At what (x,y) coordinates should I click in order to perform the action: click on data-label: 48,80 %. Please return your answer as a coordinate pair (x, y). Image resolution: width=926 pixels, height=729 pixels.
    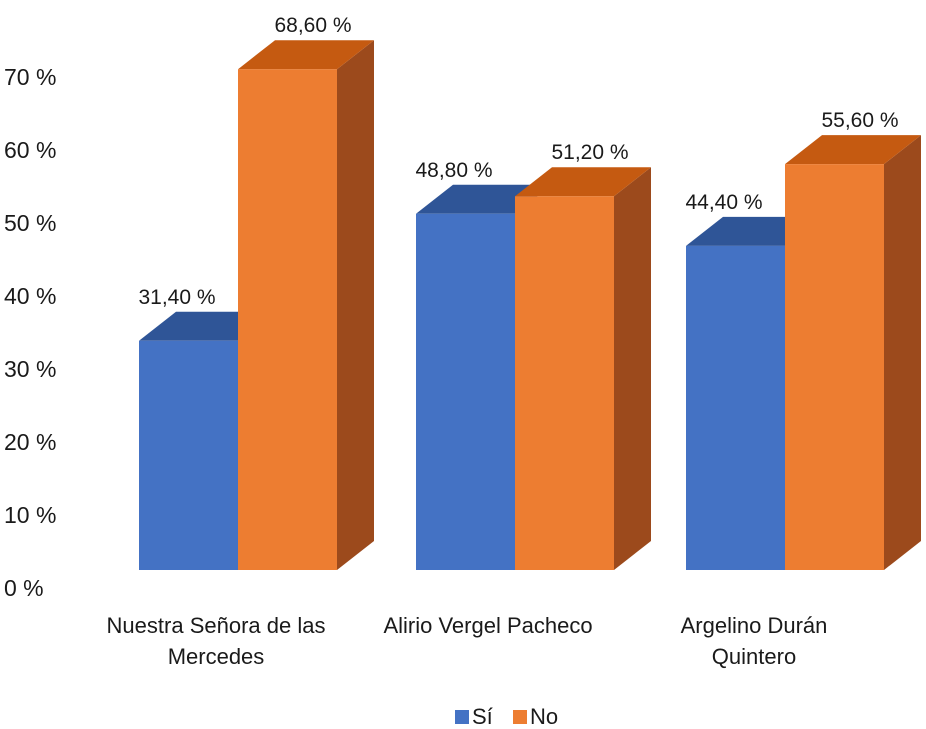
    Looking at the image, I should click on (453, 170).